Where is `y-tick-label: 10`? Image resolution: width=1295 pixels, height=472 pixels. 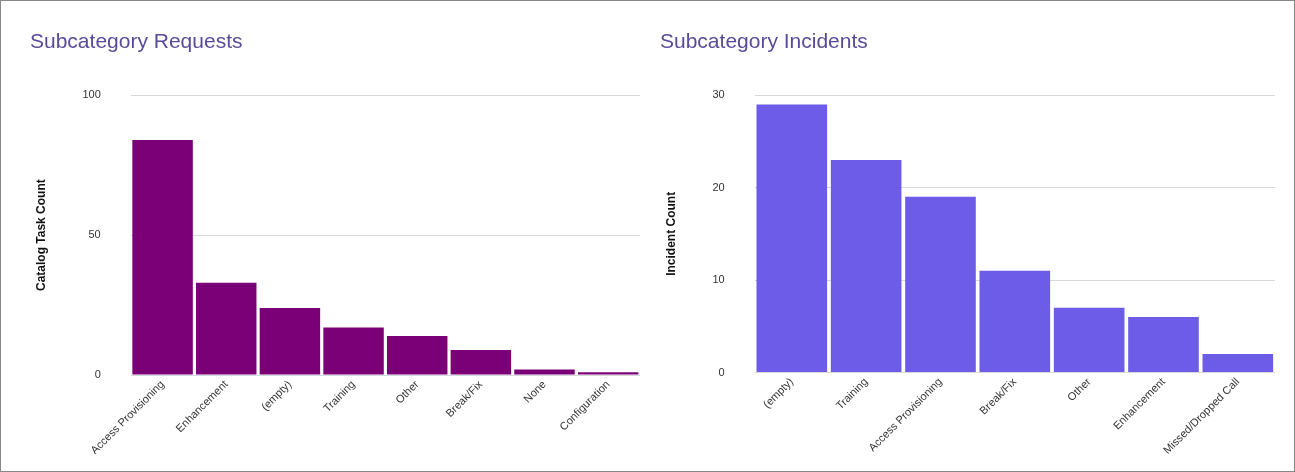
y-tick-label: 10 is located at coordinates (718, 279).